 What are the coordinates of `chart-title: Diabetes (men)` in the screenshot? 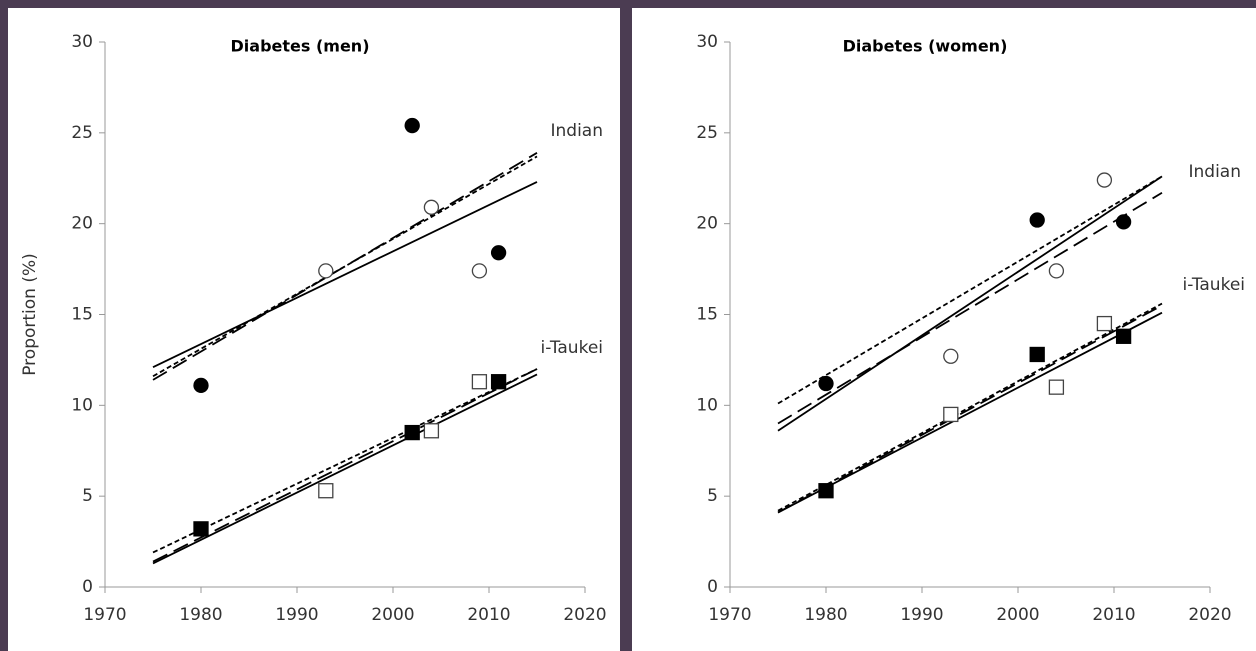 It's located at (300, 46).